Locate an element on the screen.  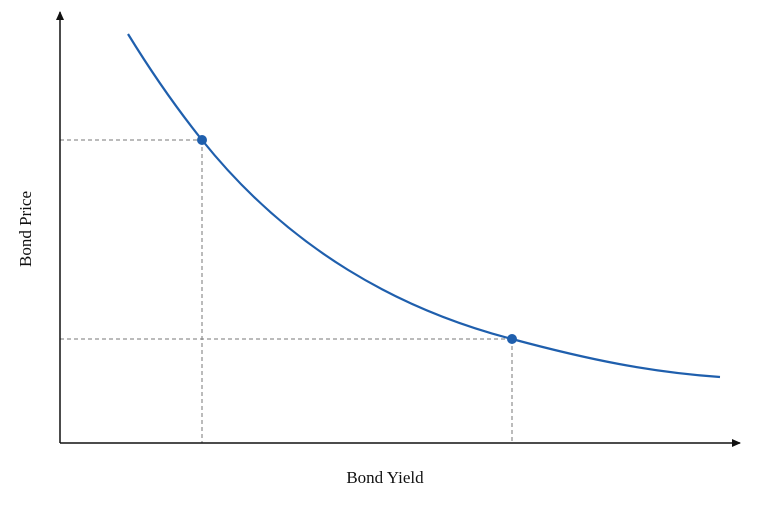
y-axis-label: Bond Price is located at coordinates (25, 229).